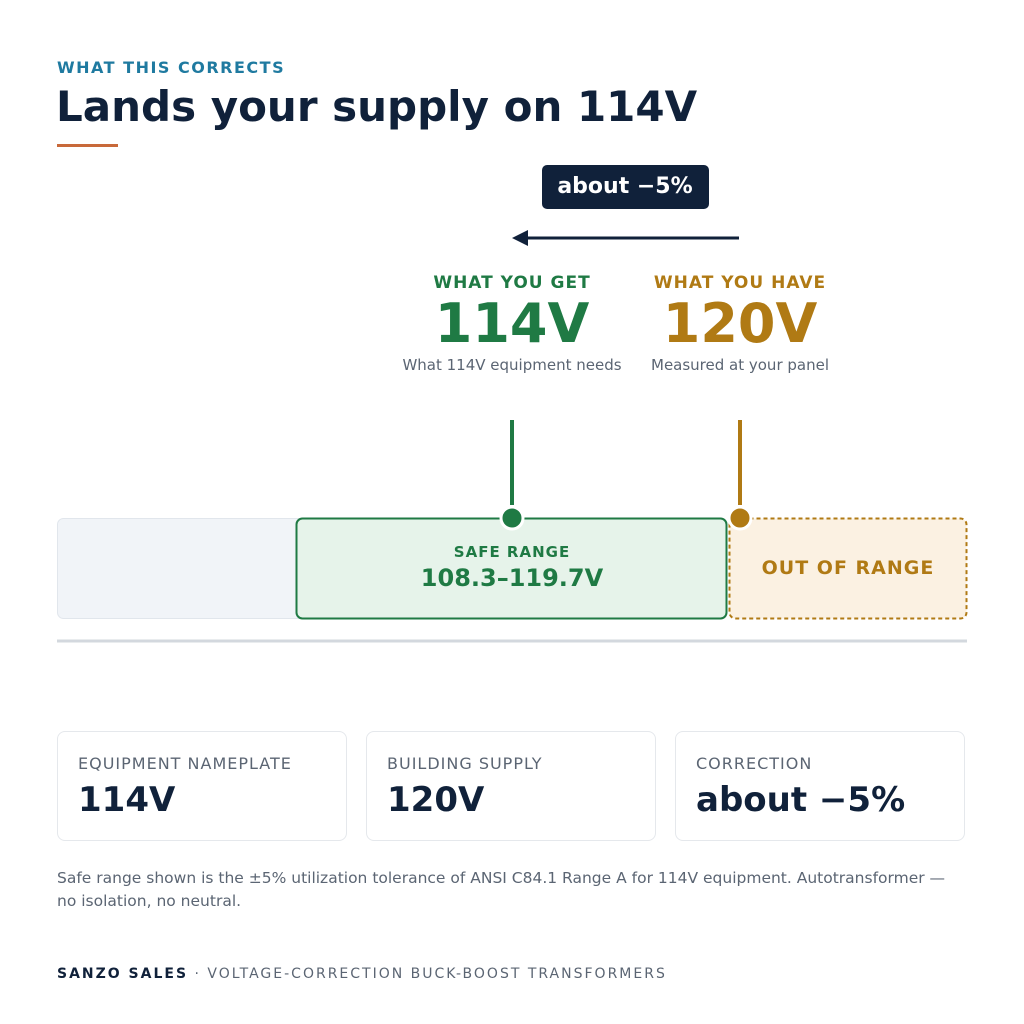  I want to click on current-label: WHAT YOU HAVE, so click(740, 283).